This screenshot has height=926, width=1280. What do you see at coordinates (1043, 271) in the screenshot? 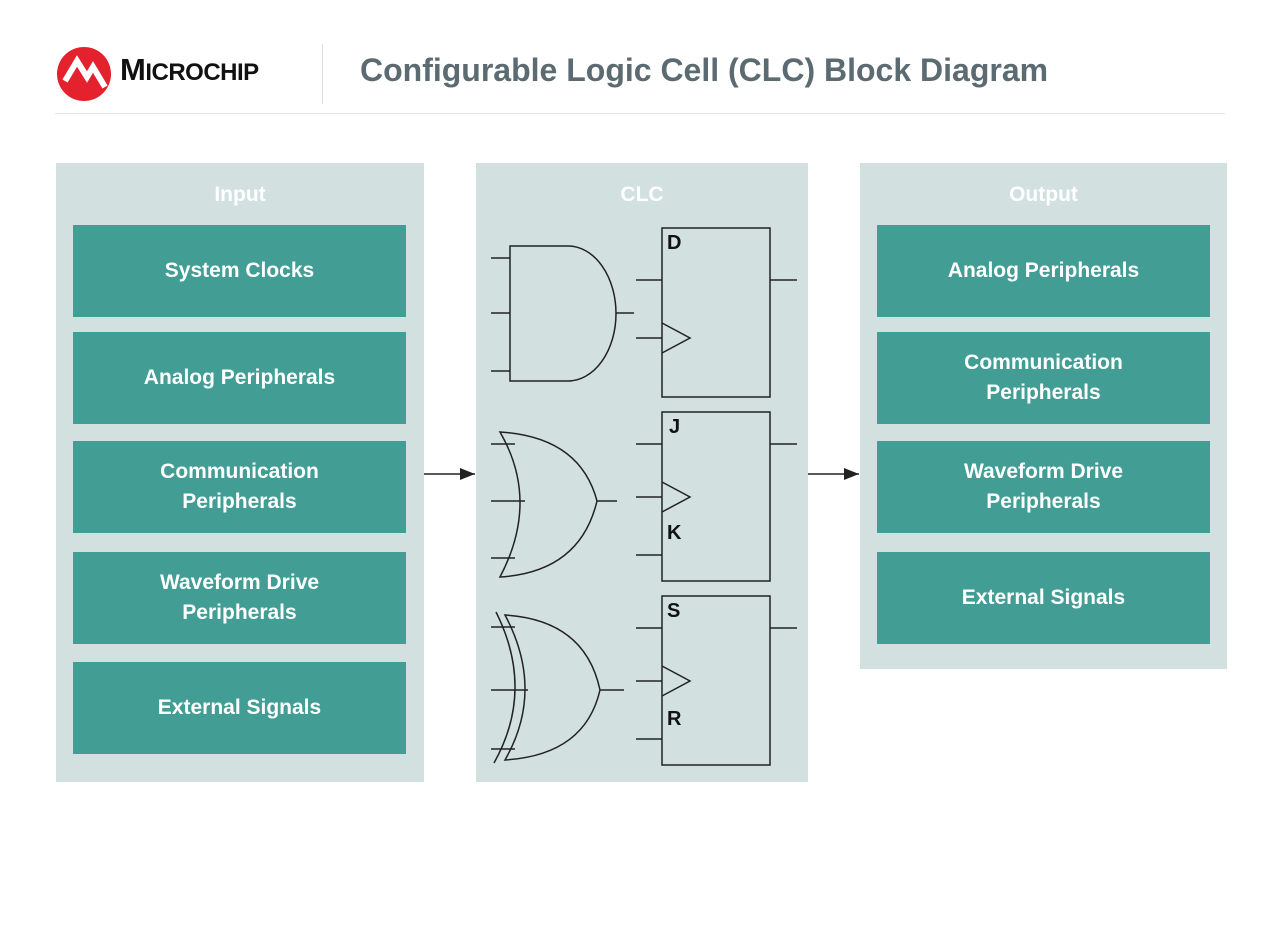
I see `output-item: Analog Peripherals` at bounding box center [1043, 271].